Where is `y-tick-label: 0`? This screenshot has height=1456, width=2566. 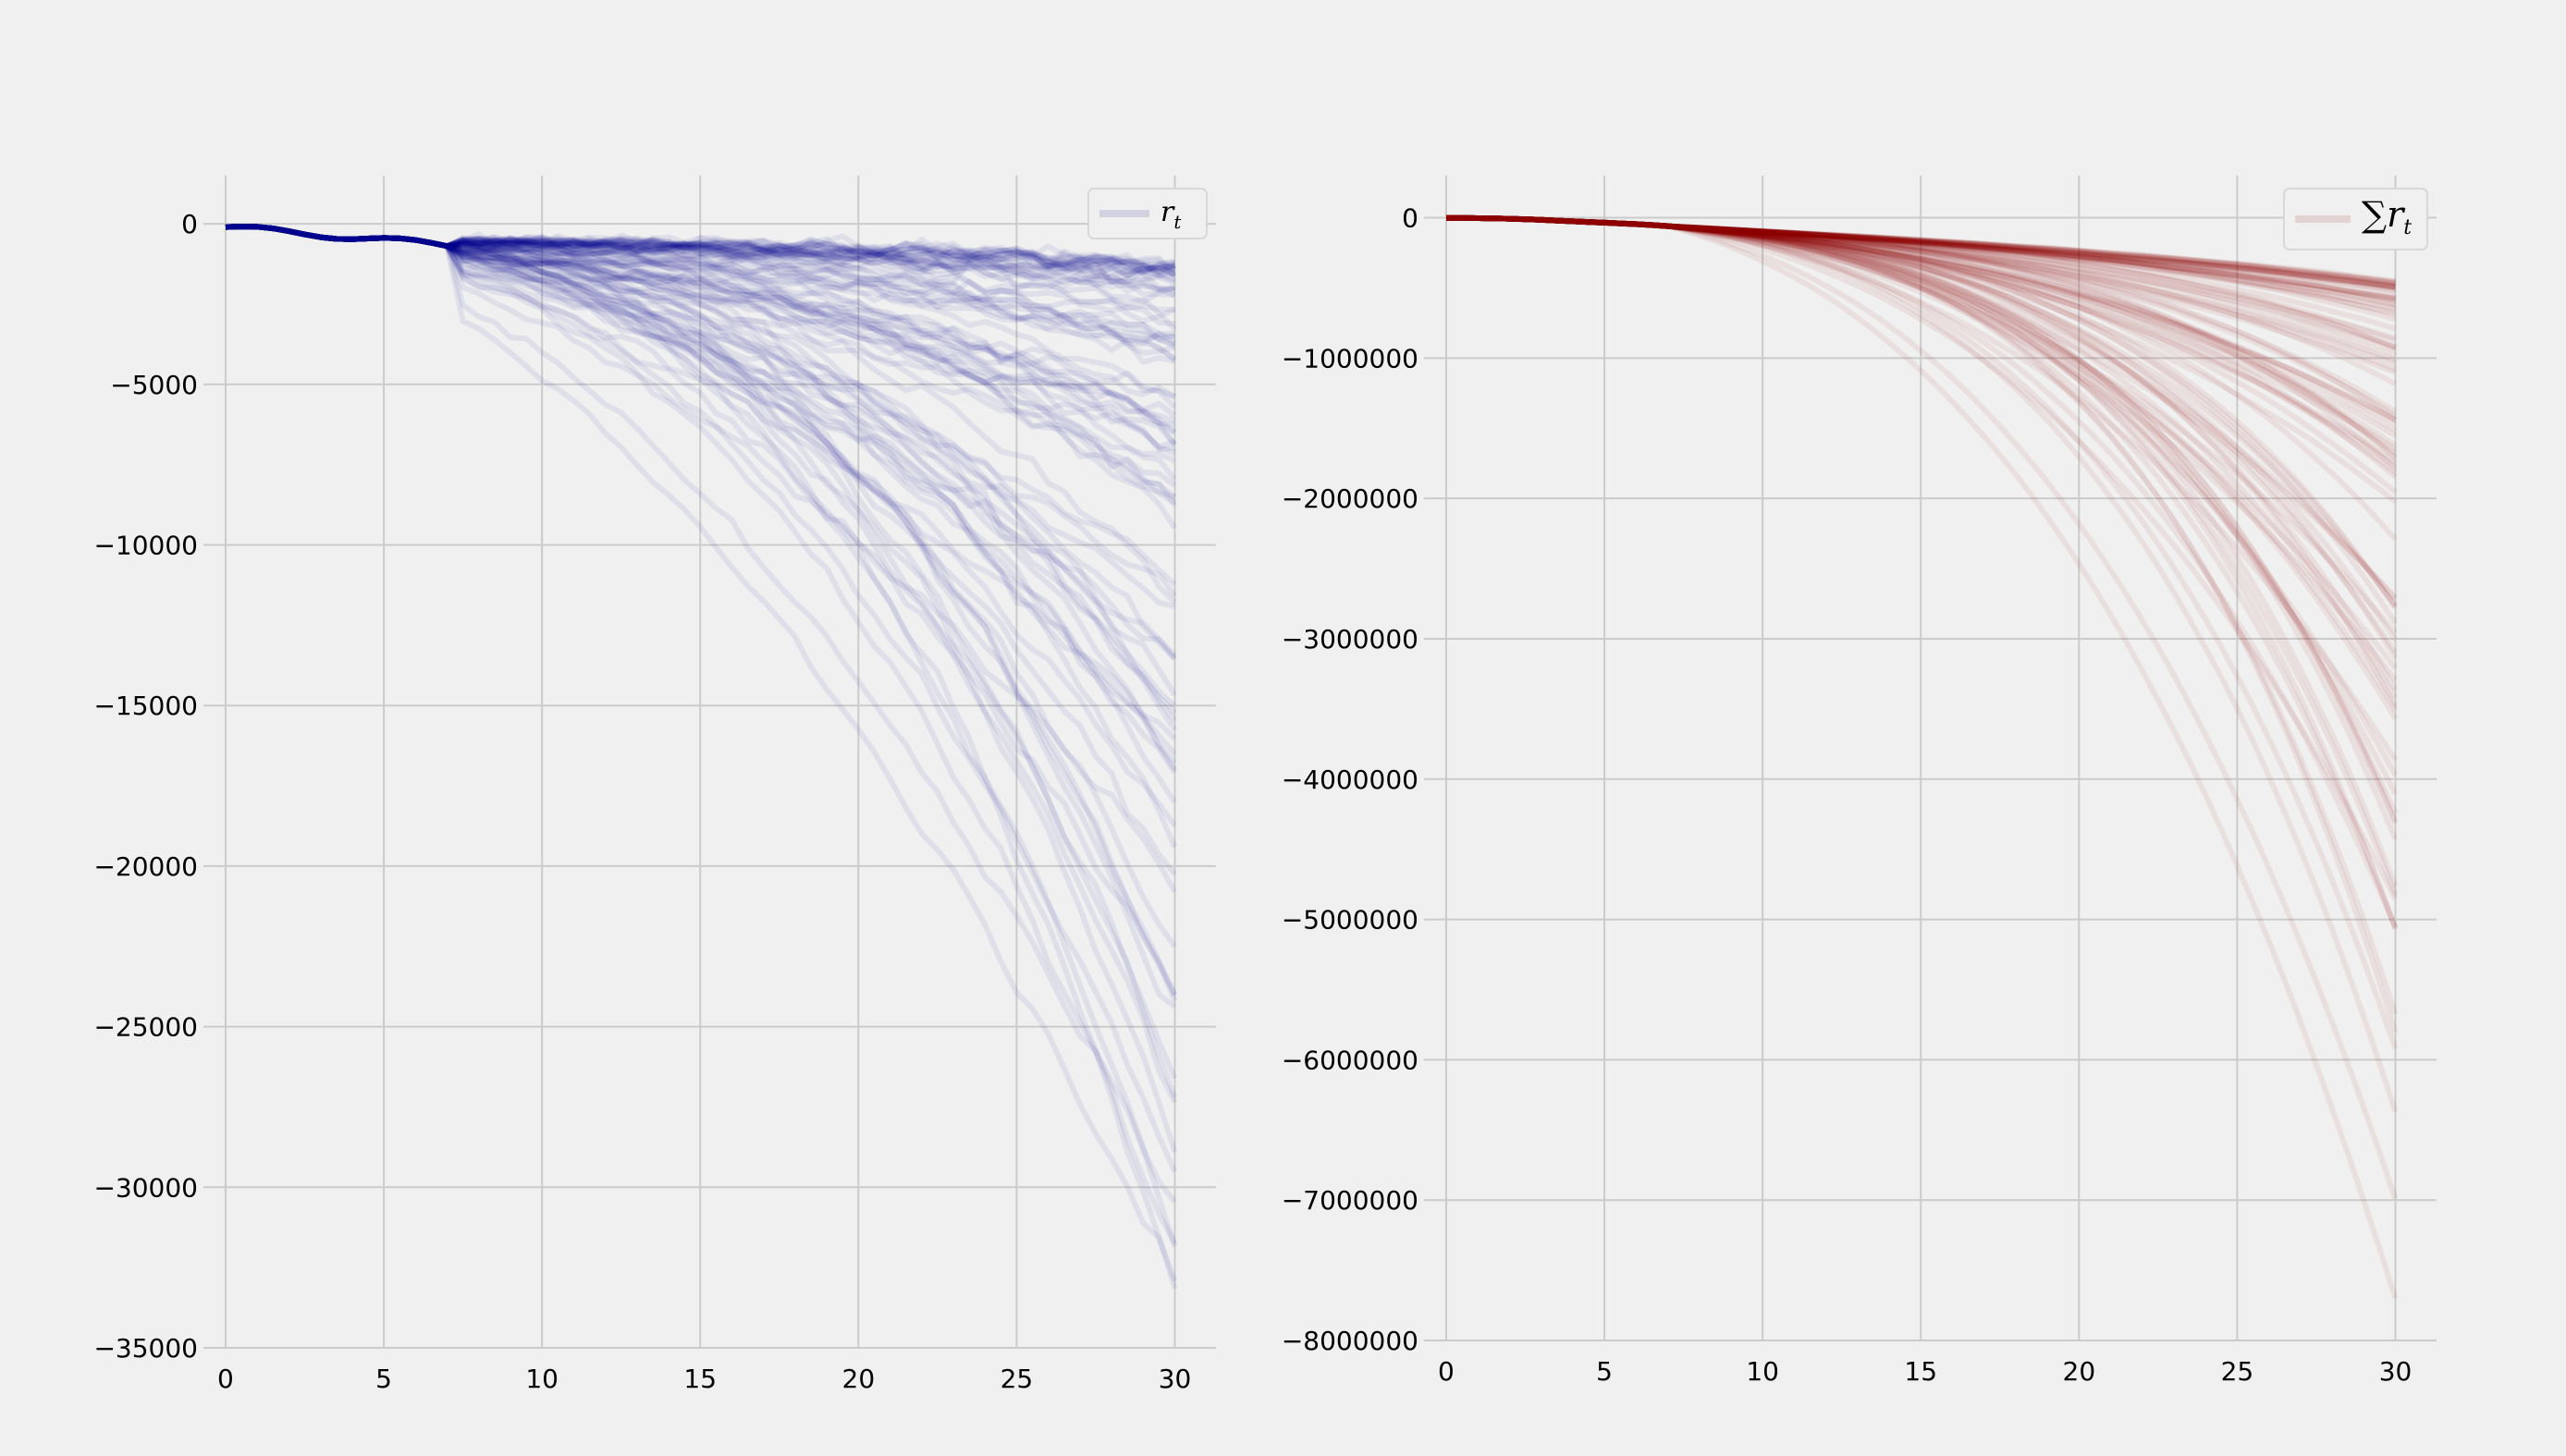 y-tick-label: 0 is located at coordinates (1410, 218).